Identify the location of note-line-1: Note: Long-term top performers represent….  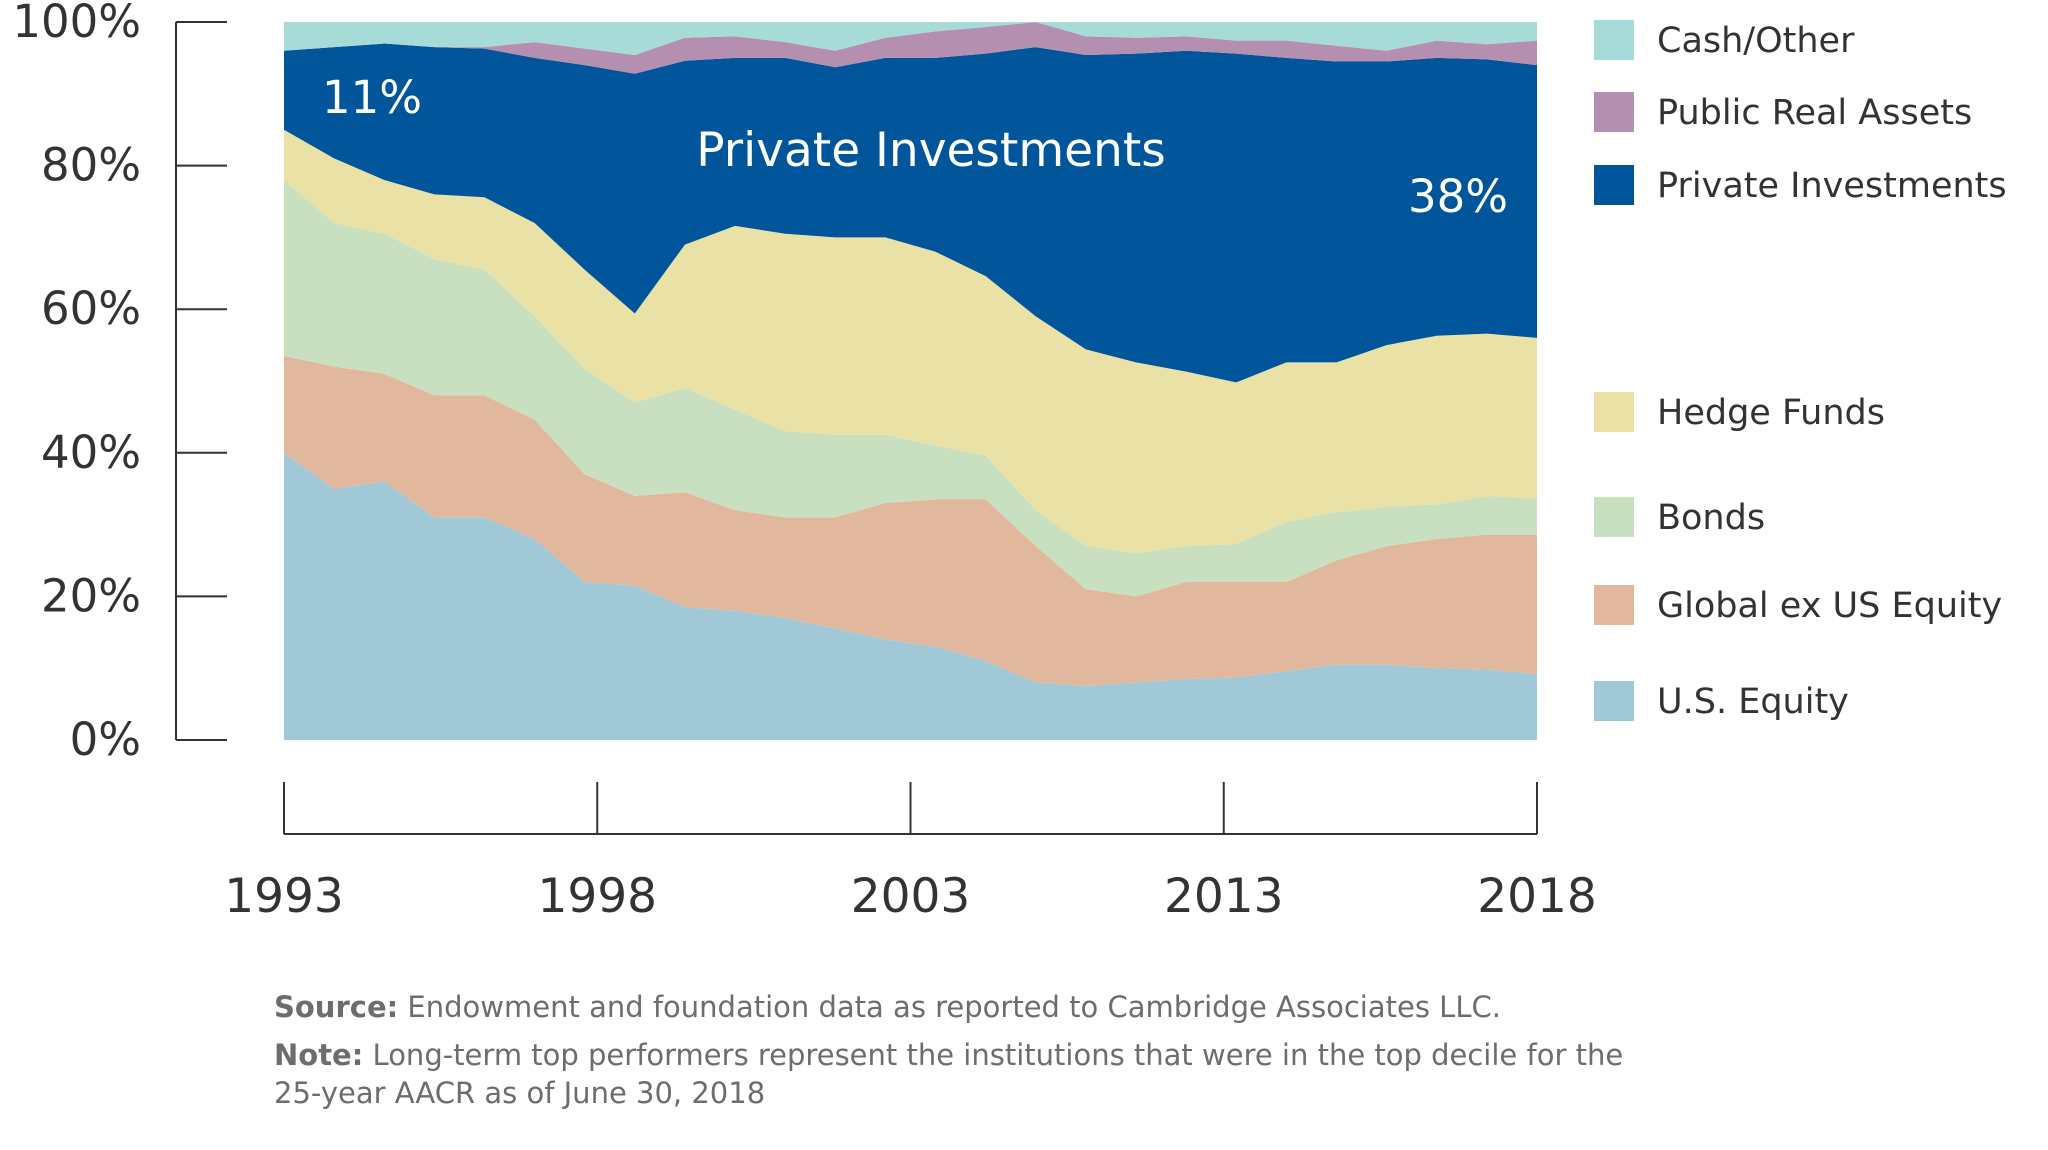
(948, 1055).